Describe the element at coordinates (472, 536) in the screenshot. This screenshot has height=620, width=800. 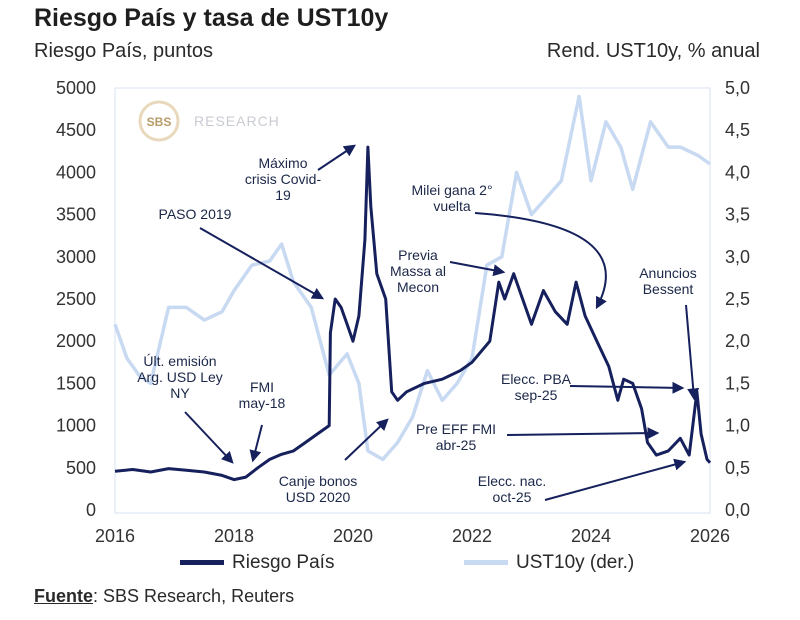
I see `x-tick: 2022` at that location.